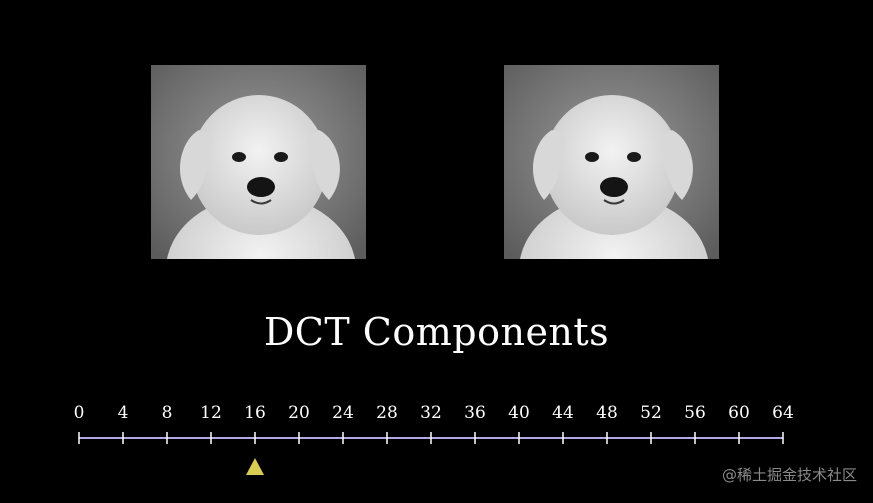  Describe the element at coordinates (387, 413) in the screenshot. I see `slider-tick-label: 28` at that location.